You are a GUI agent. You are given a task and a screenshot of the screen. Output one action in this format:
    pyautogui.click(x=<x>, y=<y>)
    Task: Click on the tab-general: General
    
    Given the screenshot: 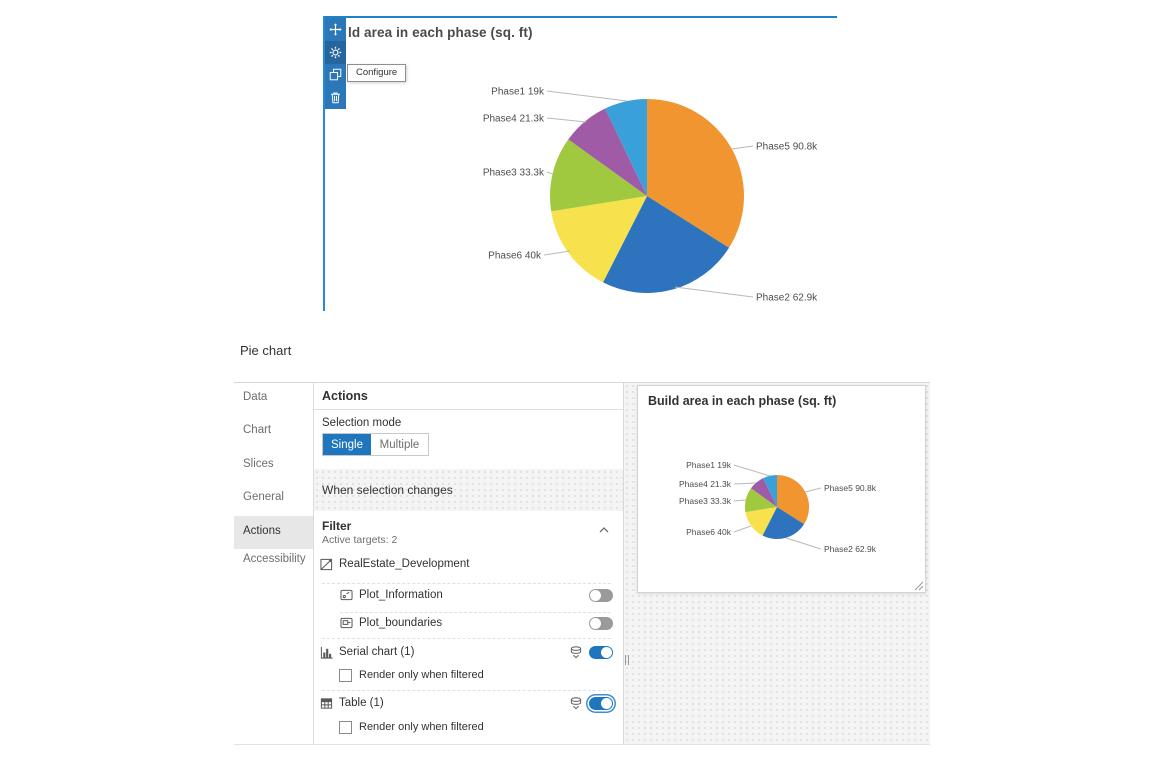 What is the action you would take?
    pyautogui.click(x=263, y=497)
    